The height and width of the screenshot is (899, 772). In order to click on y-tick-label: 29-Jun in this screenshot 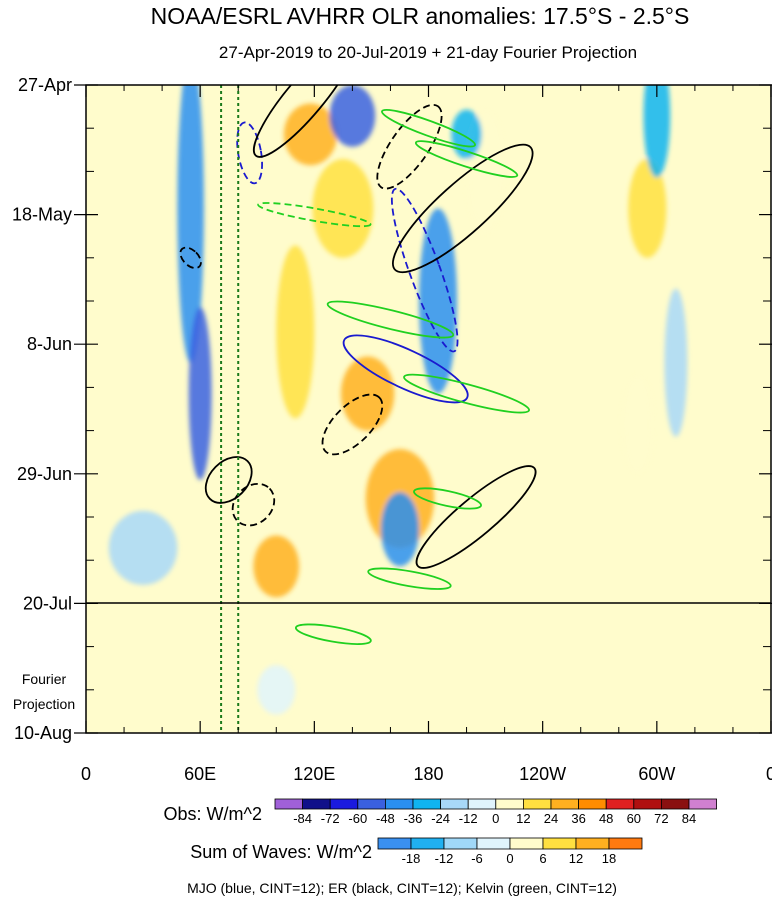, I will do `click(44, 474)`.